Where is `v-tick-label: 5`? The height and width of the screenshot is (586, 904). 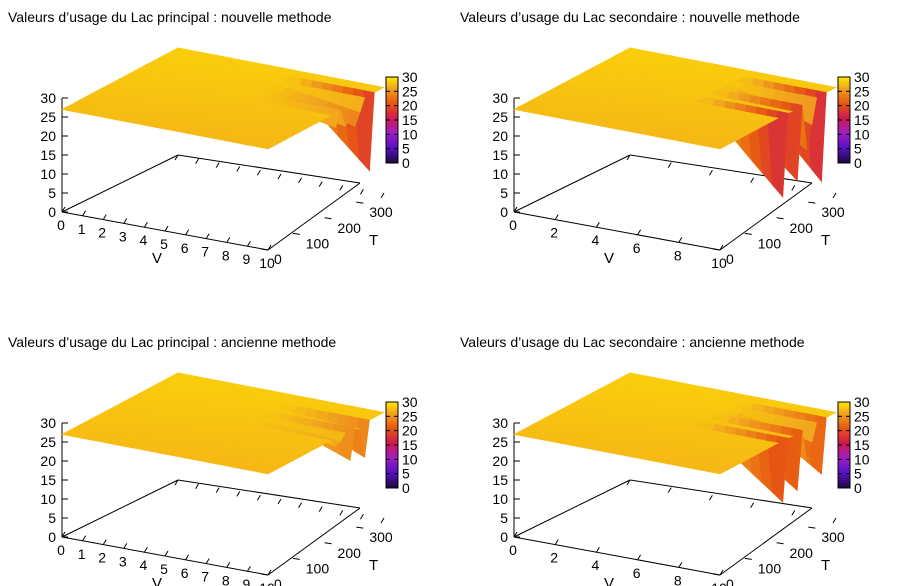
v-tick-label: 5 is located at coordinates (164, 569).